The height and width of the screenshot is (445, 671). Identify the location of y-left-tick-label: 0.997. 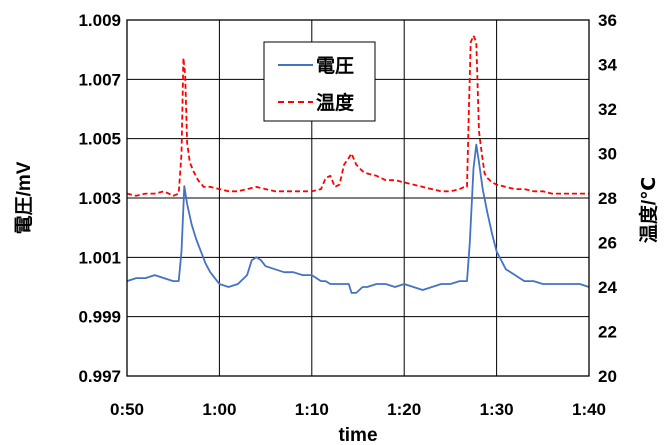
(99, 376).